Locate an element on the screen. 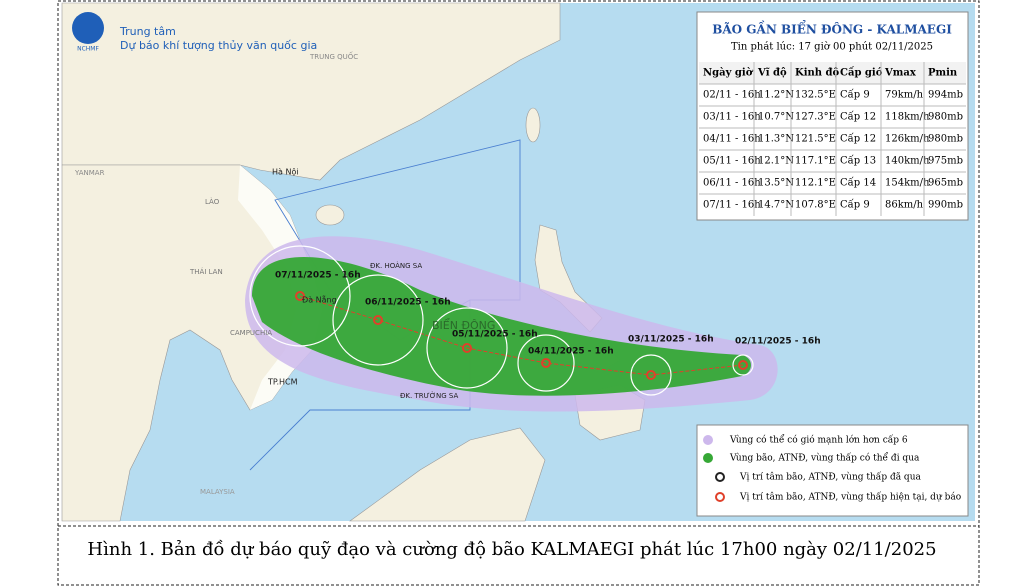 Image resolution: width=1024 pixels, height=587 pixels. map-label: ĐK. TRƯỜNG SA is located at coordinates (429, 395).